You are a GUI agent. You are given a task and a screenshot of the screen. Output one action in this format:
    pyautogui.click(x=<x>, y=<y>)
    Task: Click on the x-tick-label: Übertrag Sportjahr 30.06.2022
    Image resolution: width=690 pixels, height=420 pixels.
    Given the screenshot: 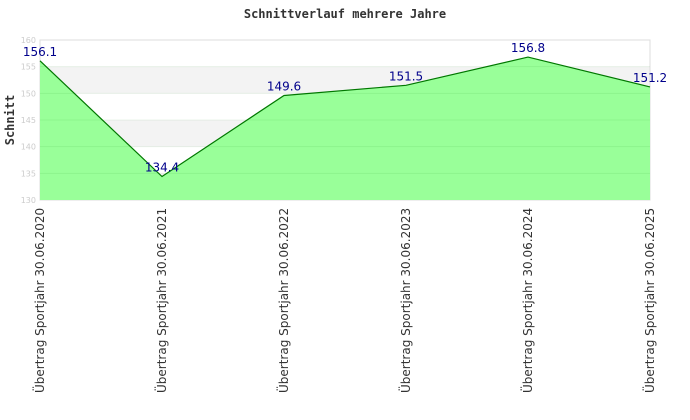 What is the action you would take?
    pyautogui.click(x=283, y=300)
    